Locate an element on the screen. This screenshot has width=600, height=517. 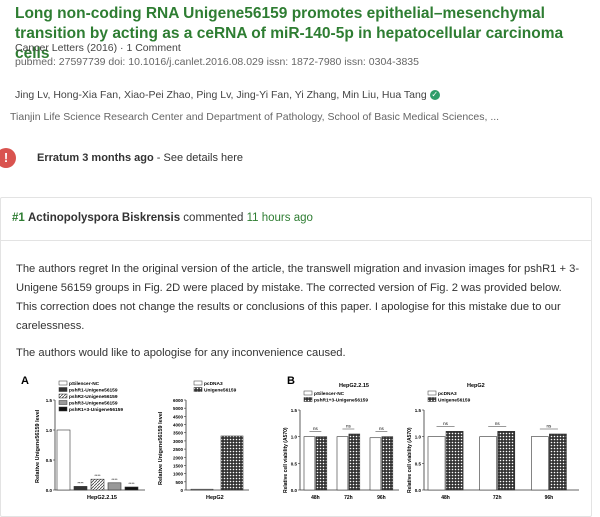
b2-x-label: 72h is located at coordinates (497, 498).